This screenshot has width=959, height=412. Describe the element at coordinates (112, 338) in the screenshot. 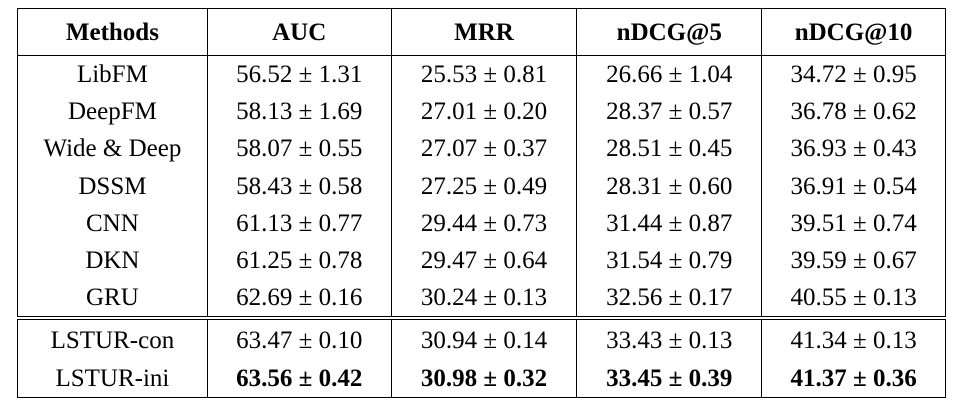

I see `method-cell: LSTUR-con` at that location.